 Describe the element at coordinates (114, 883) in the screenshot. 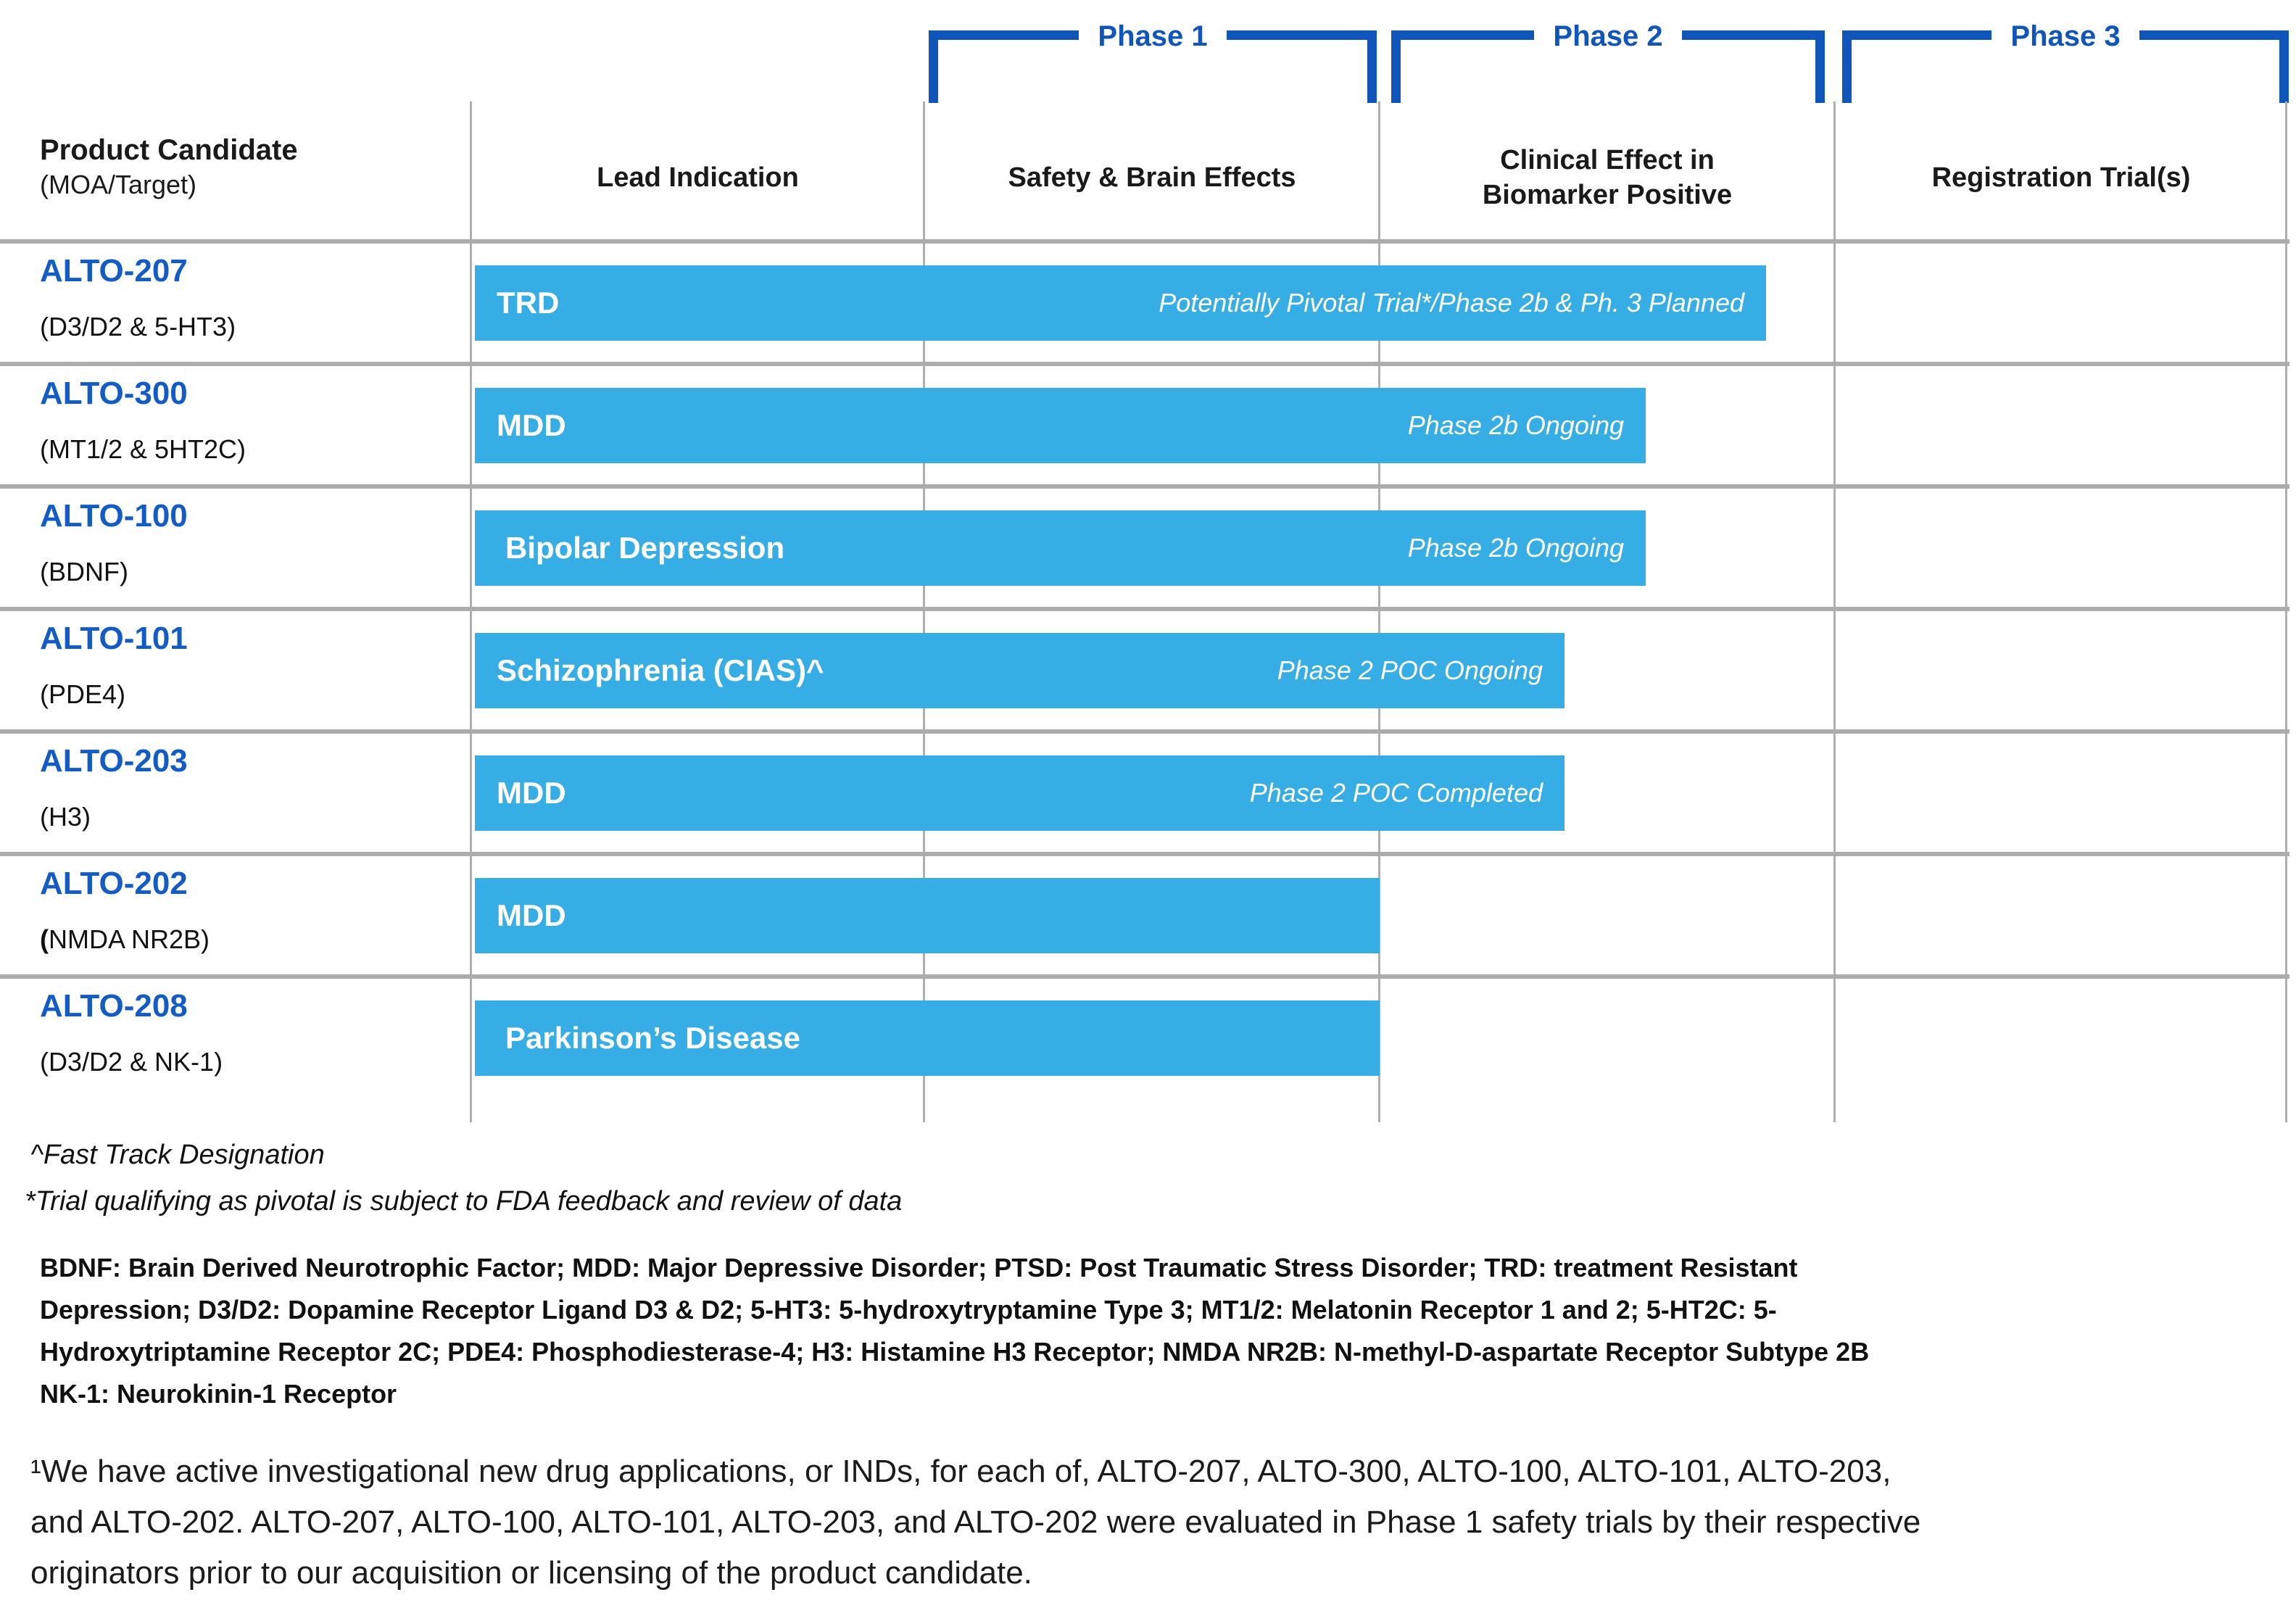

I see `candidate-name: ALTO-202` at that location.